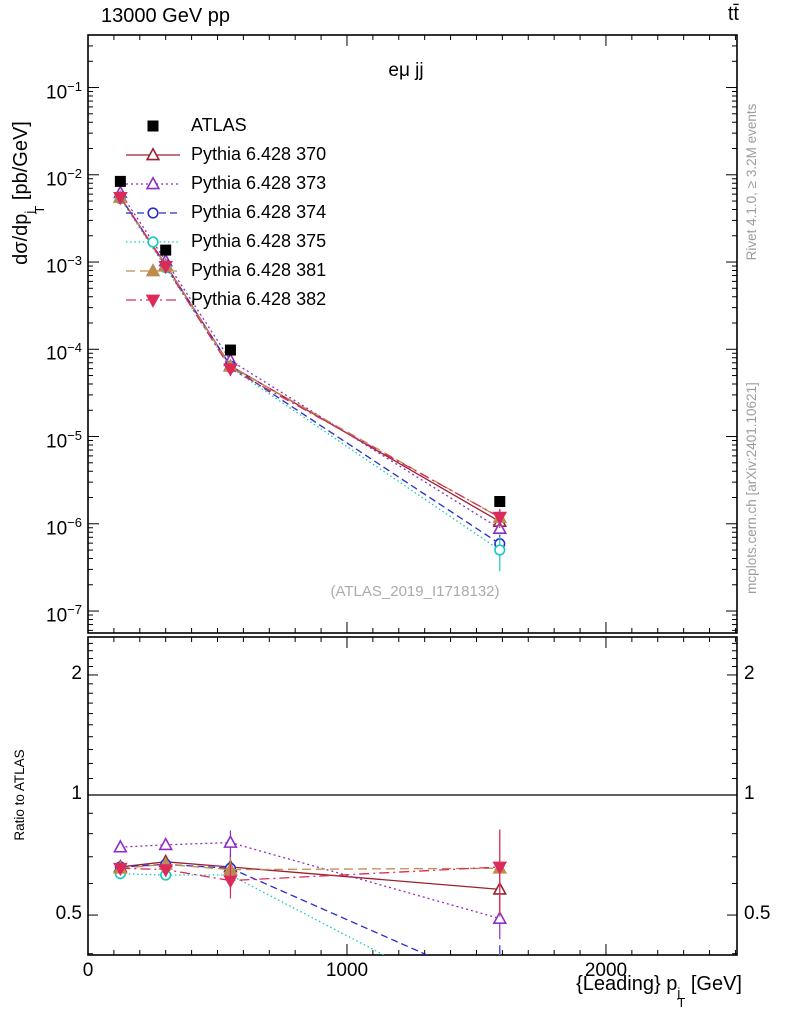  Describe the element at coordinates (751, 182) in the screenshot. I see `rivet-credit: Rivet 4.1.0, ≥ 3.2M events` at that location.